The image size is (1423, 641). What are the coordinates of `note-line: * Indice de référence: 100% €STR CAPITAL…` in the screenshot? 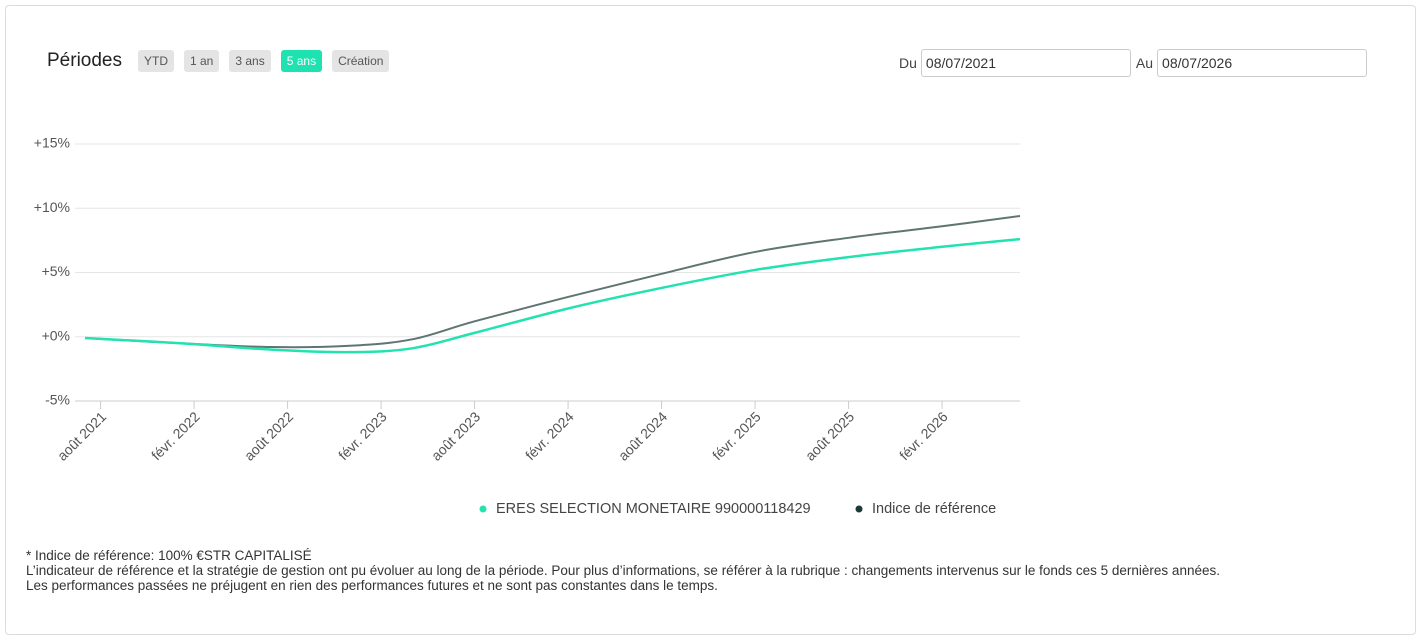 It's located at (169, 555).